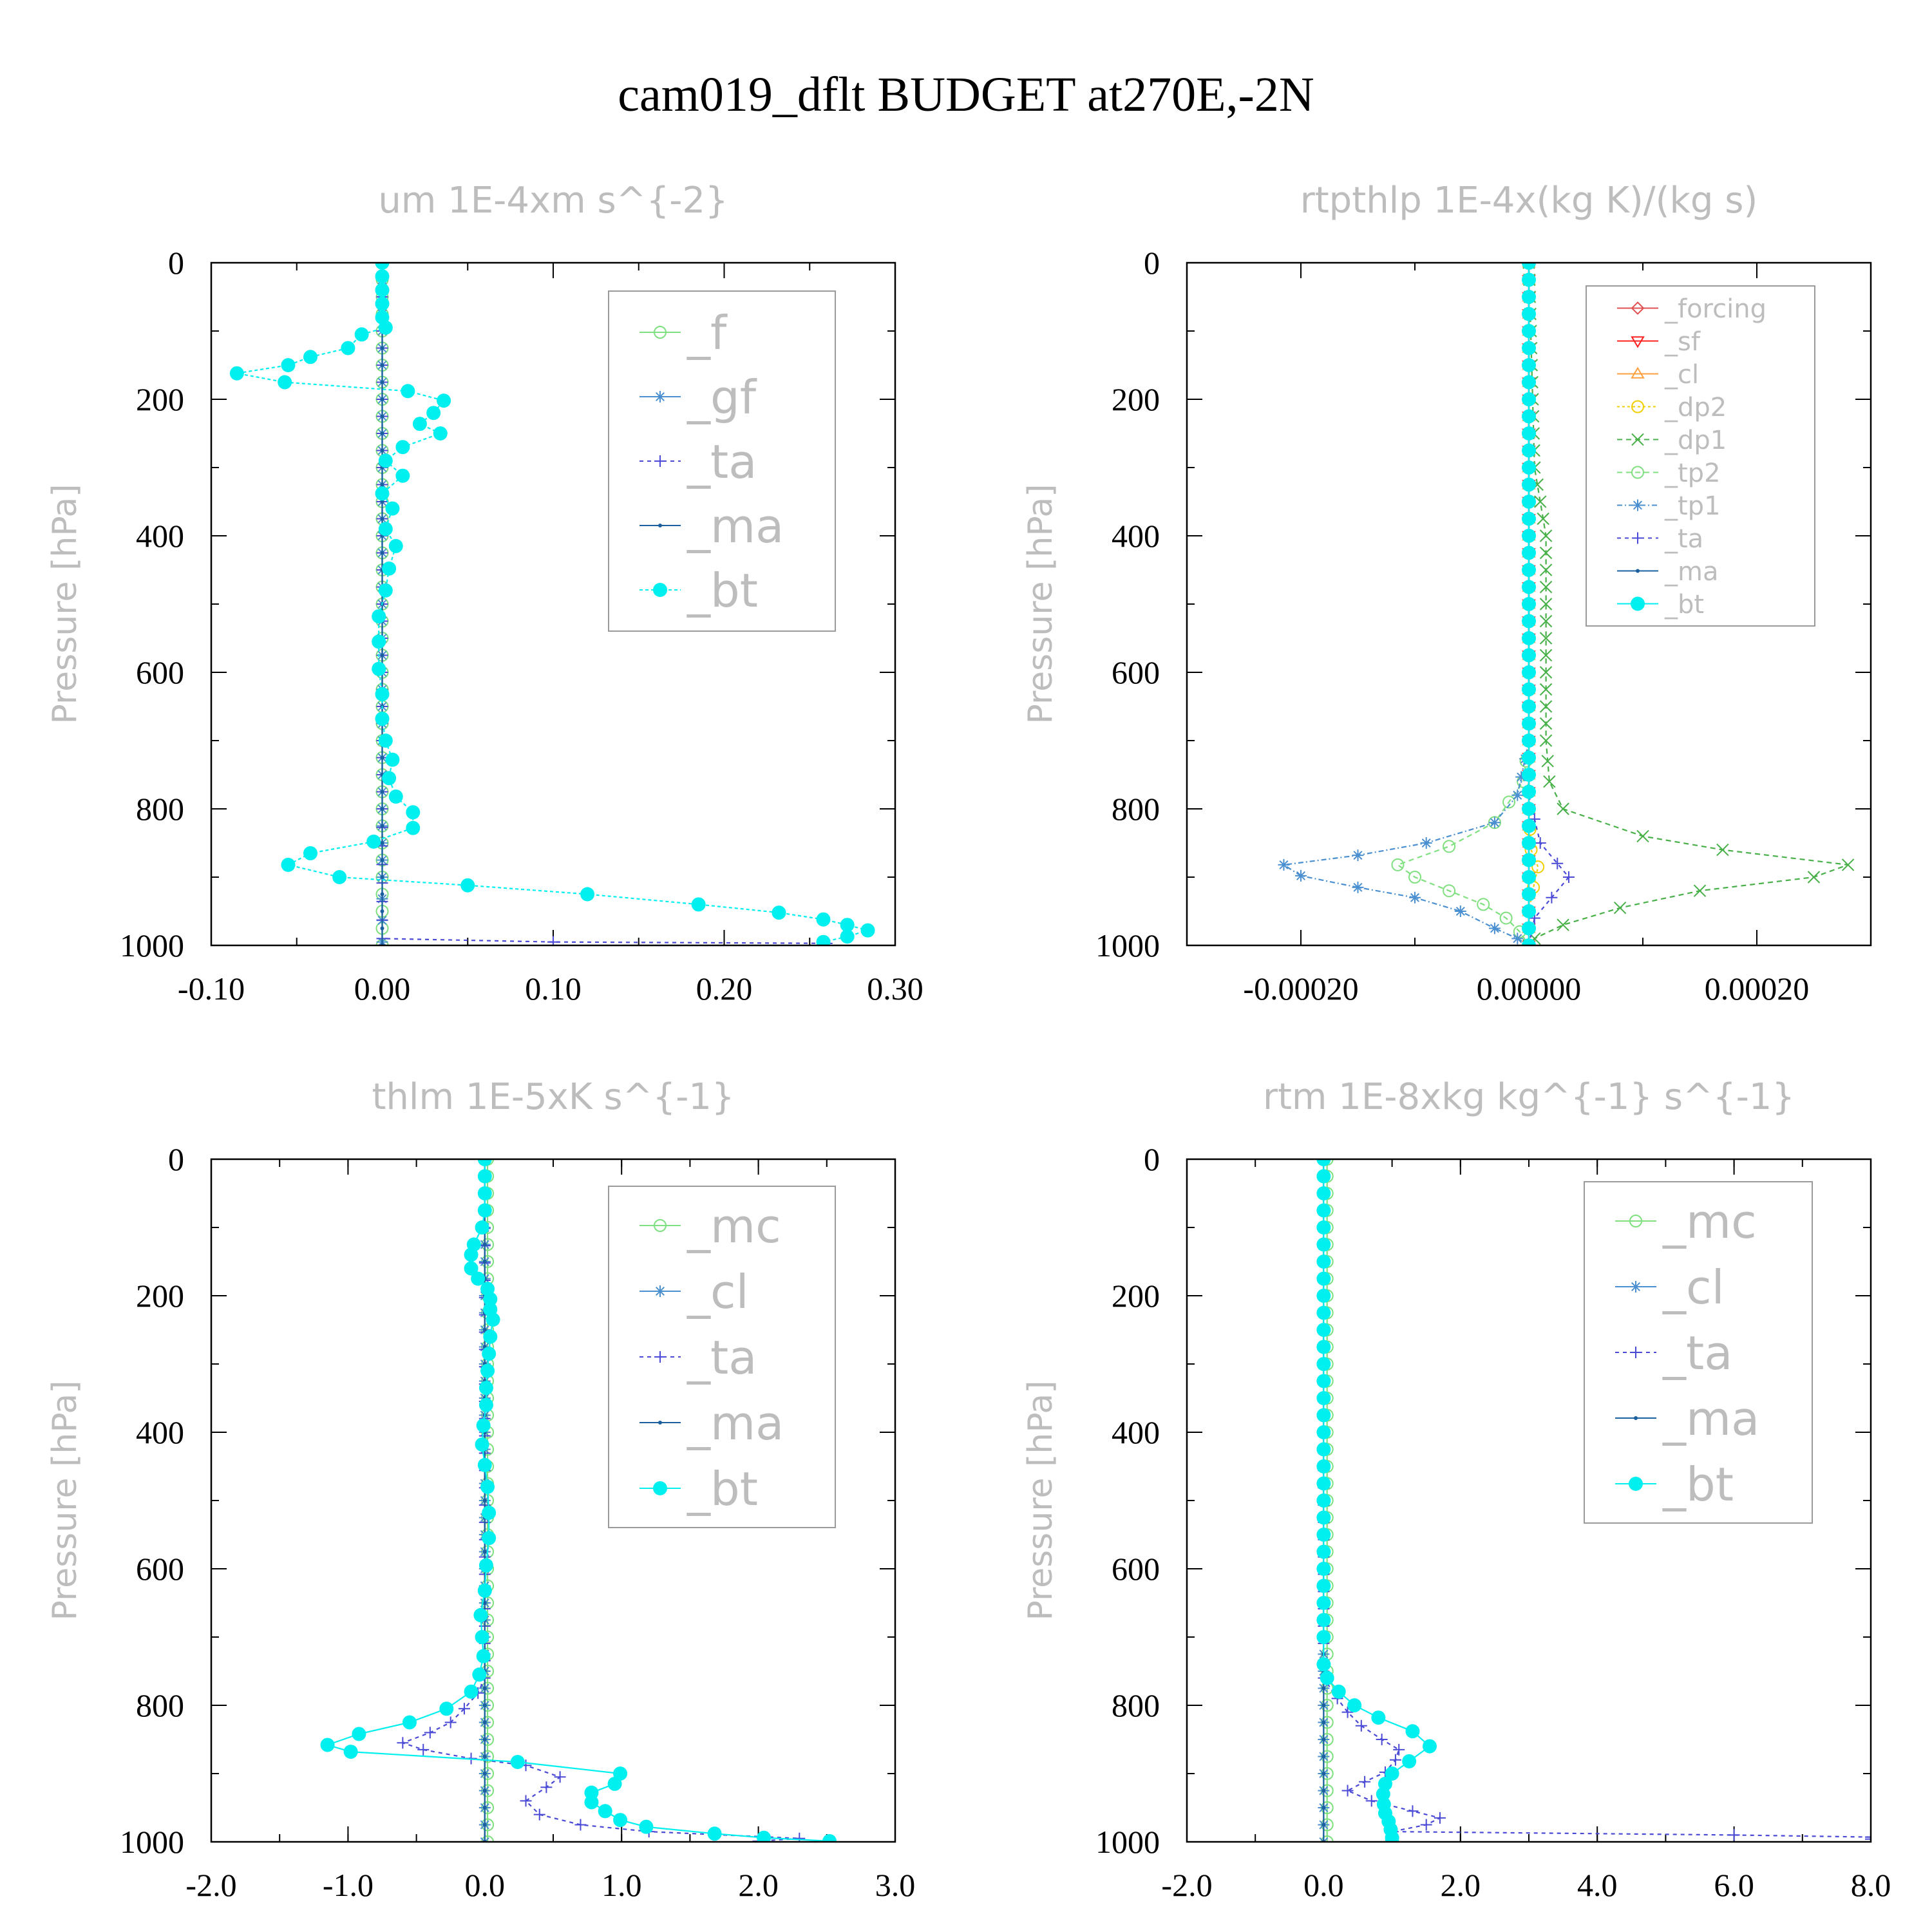 This screenshot has height=1932, width=1932. I want to click on x-tick-label: 8.0, so click(1871, 1885).